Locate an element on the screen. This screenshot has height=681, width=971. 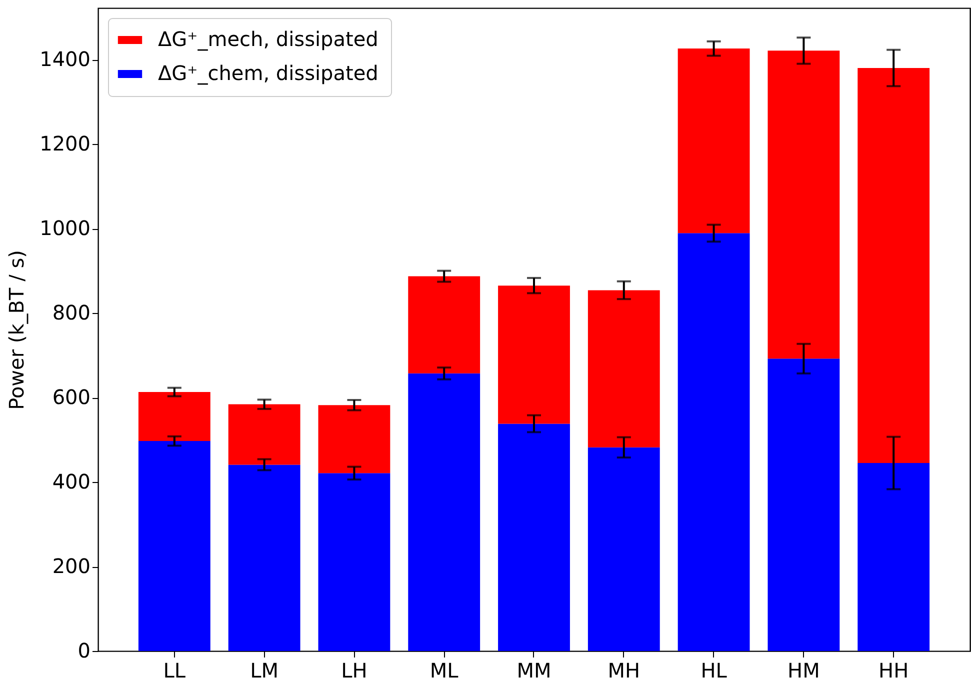
y-tick-label: 200 is located at coordinates (71, 566).